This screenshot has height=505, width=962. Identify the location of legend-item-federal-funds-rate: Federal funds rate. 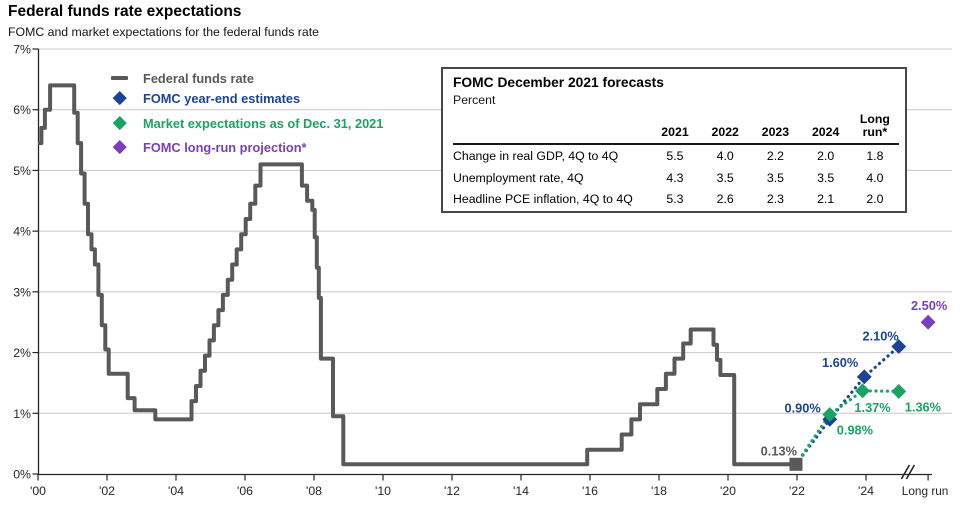
(239, 78).